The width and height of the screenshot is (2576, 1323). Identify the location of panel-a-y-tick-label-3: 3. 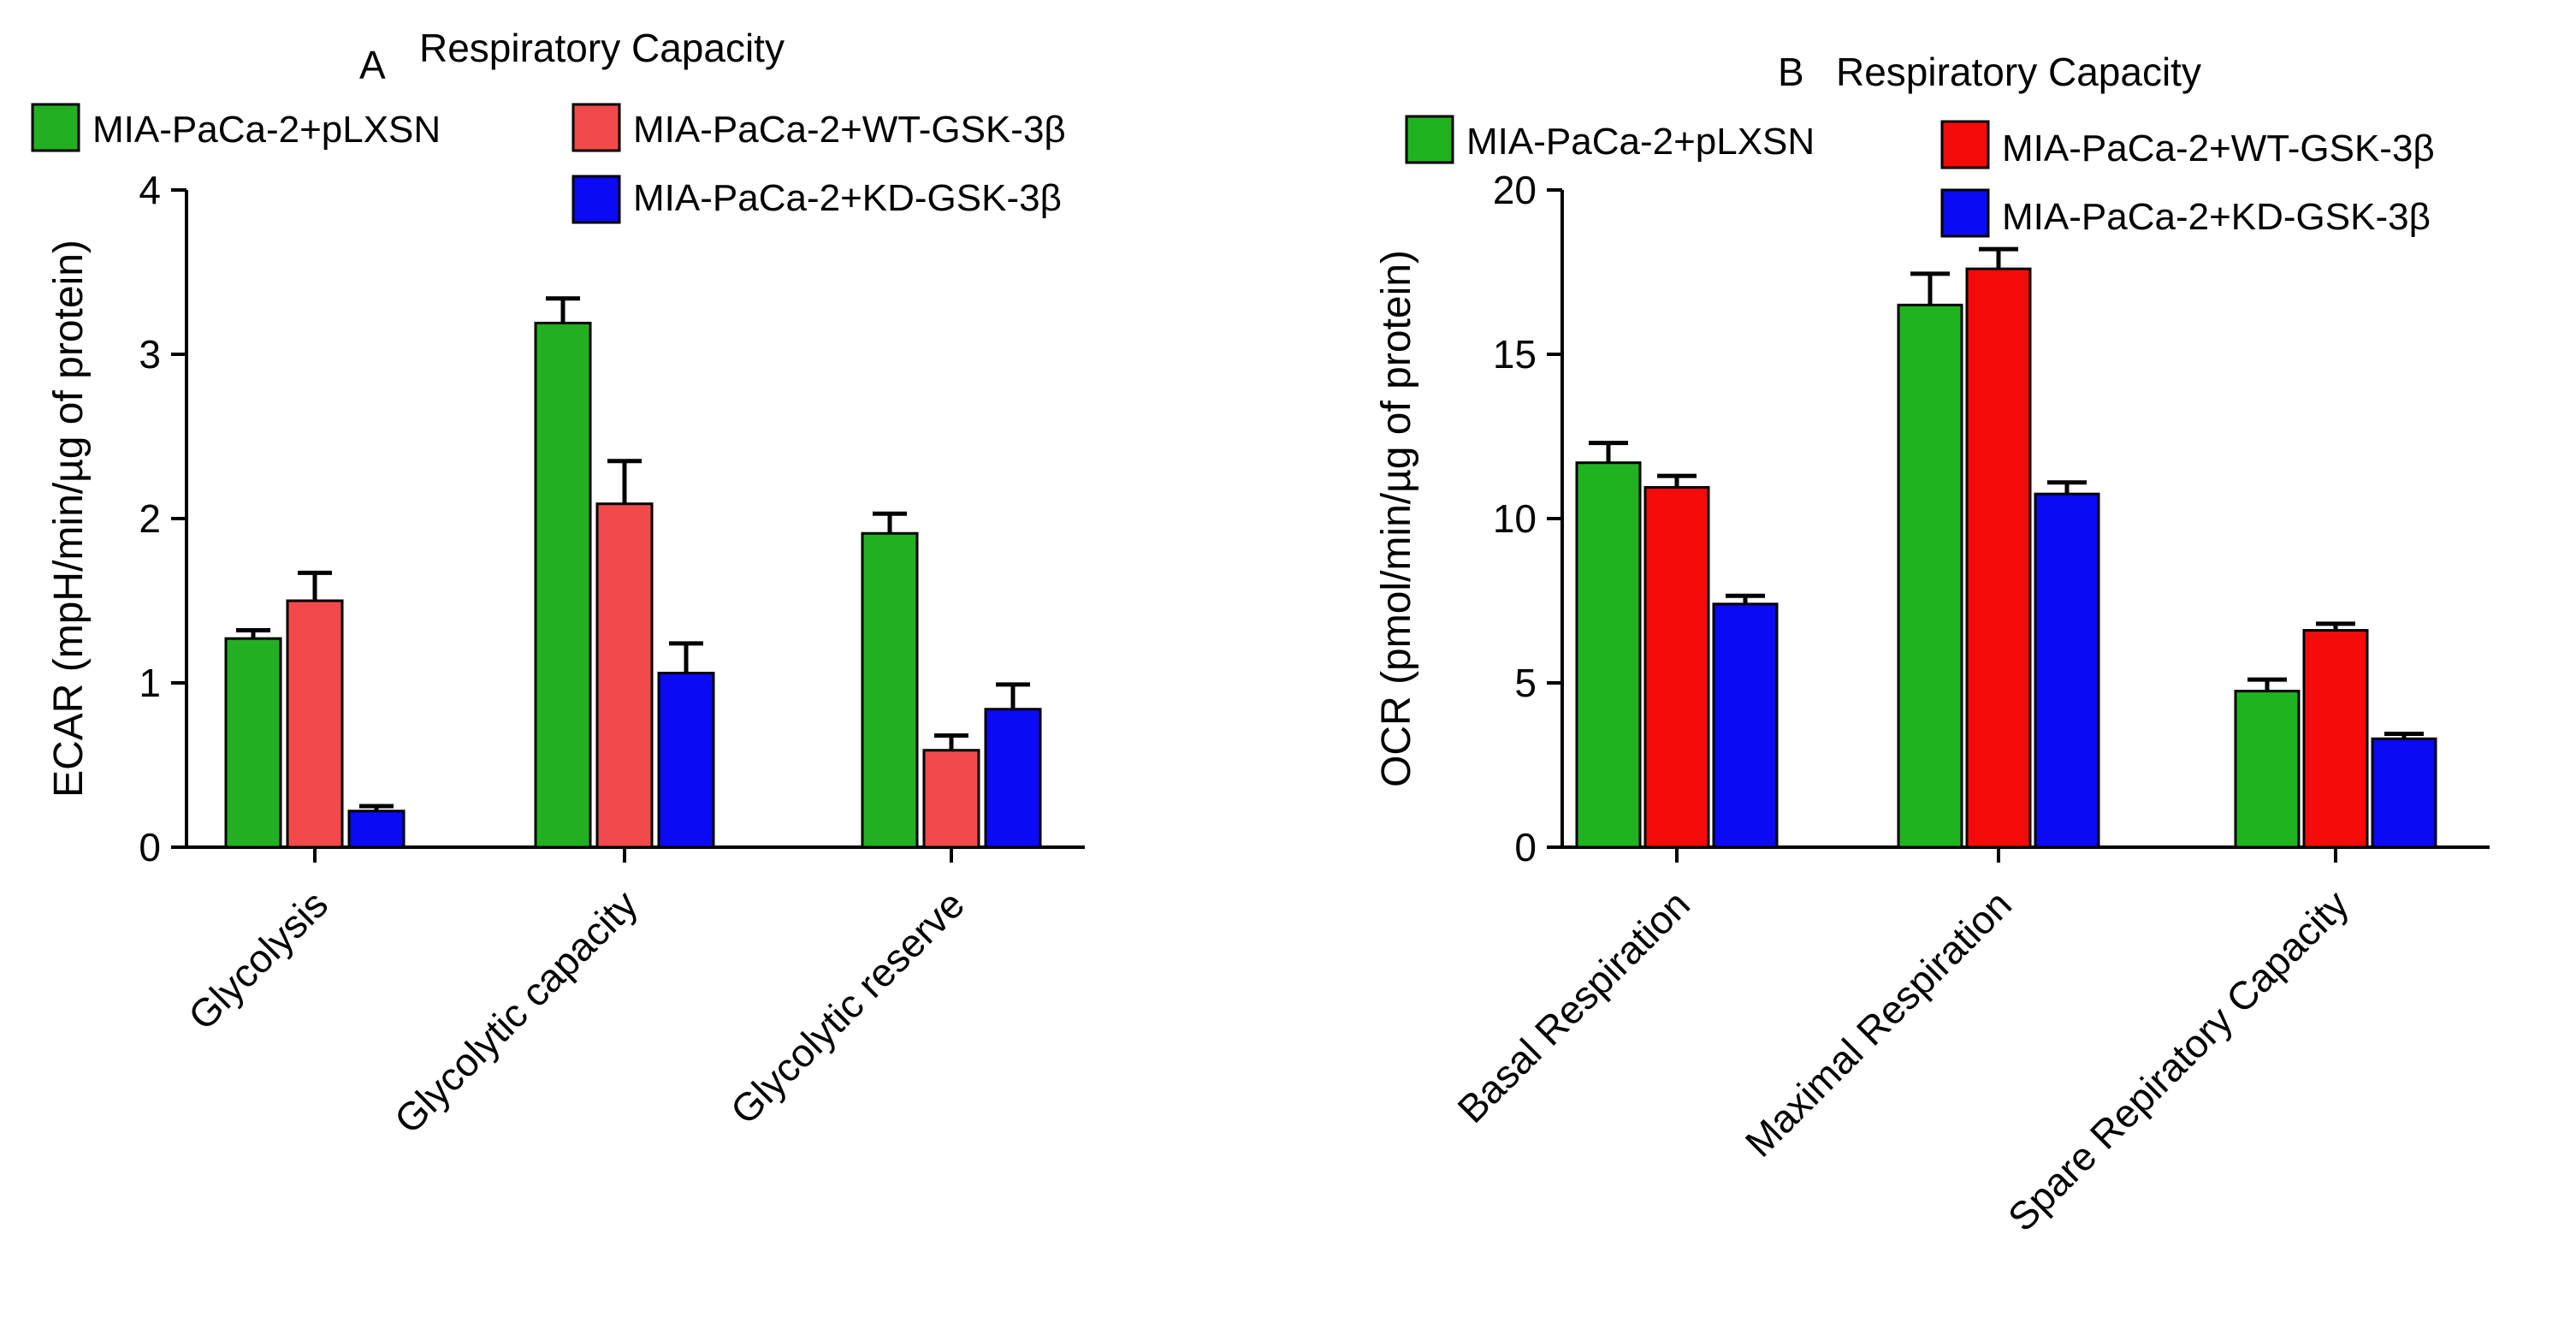
(150, 354).